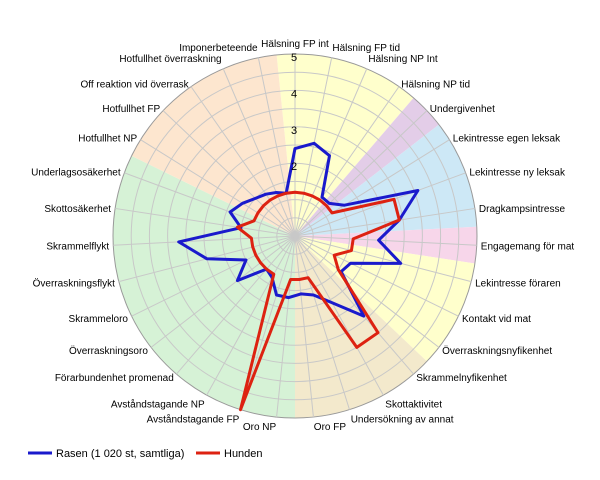 The height and width of the screenshot is (480, 600). I want to click on radial-tick-label: 3, so click(294, 131).